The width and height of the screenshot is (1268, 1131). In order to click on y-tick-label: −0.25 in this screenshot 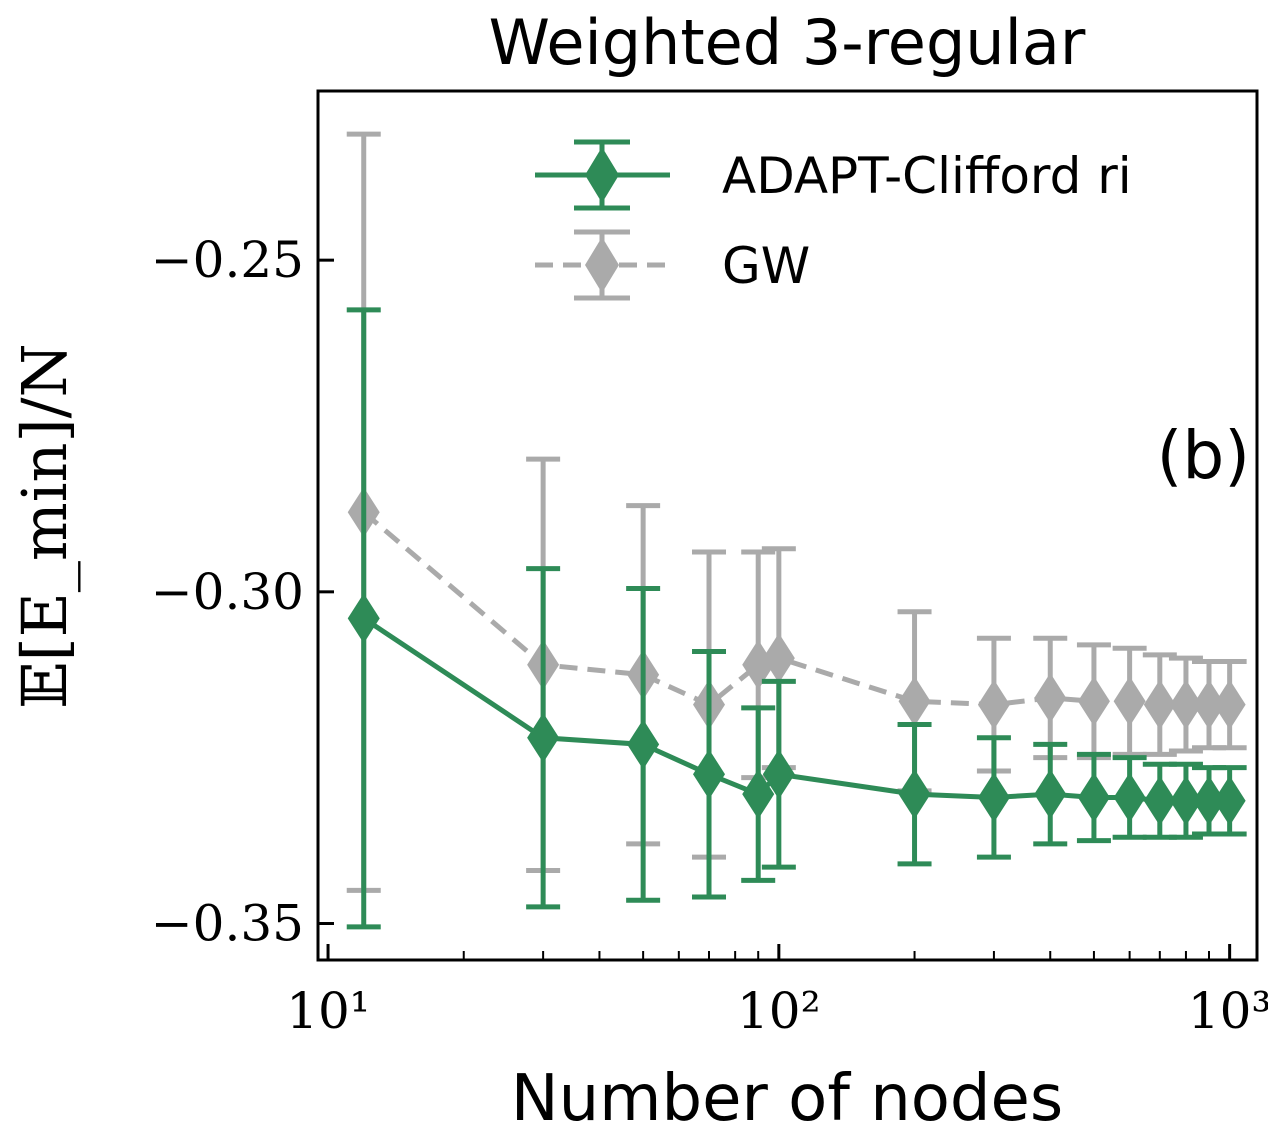, I will do `click(227, 260)`.